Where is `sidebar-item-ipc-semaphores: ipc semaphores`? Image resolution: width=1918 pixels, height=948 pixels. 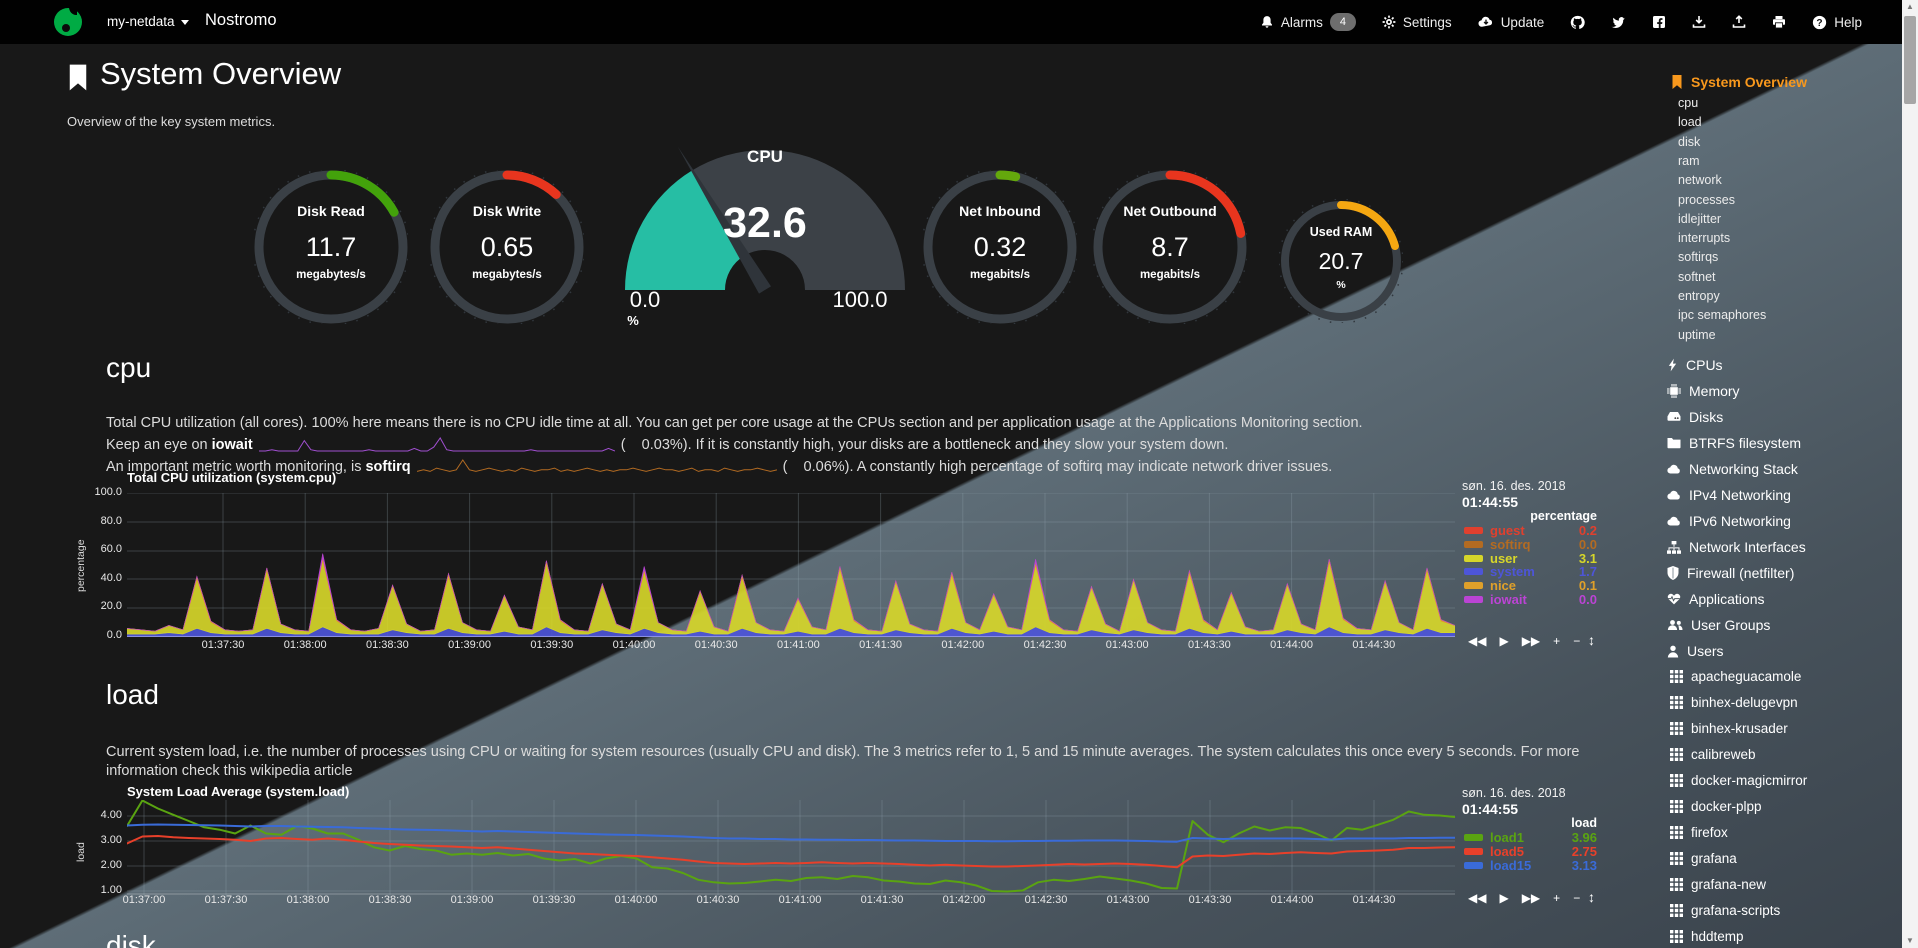 sidebar-item-ipc-semaphores: ipc semaphores is located at coordinates (1722, 315).